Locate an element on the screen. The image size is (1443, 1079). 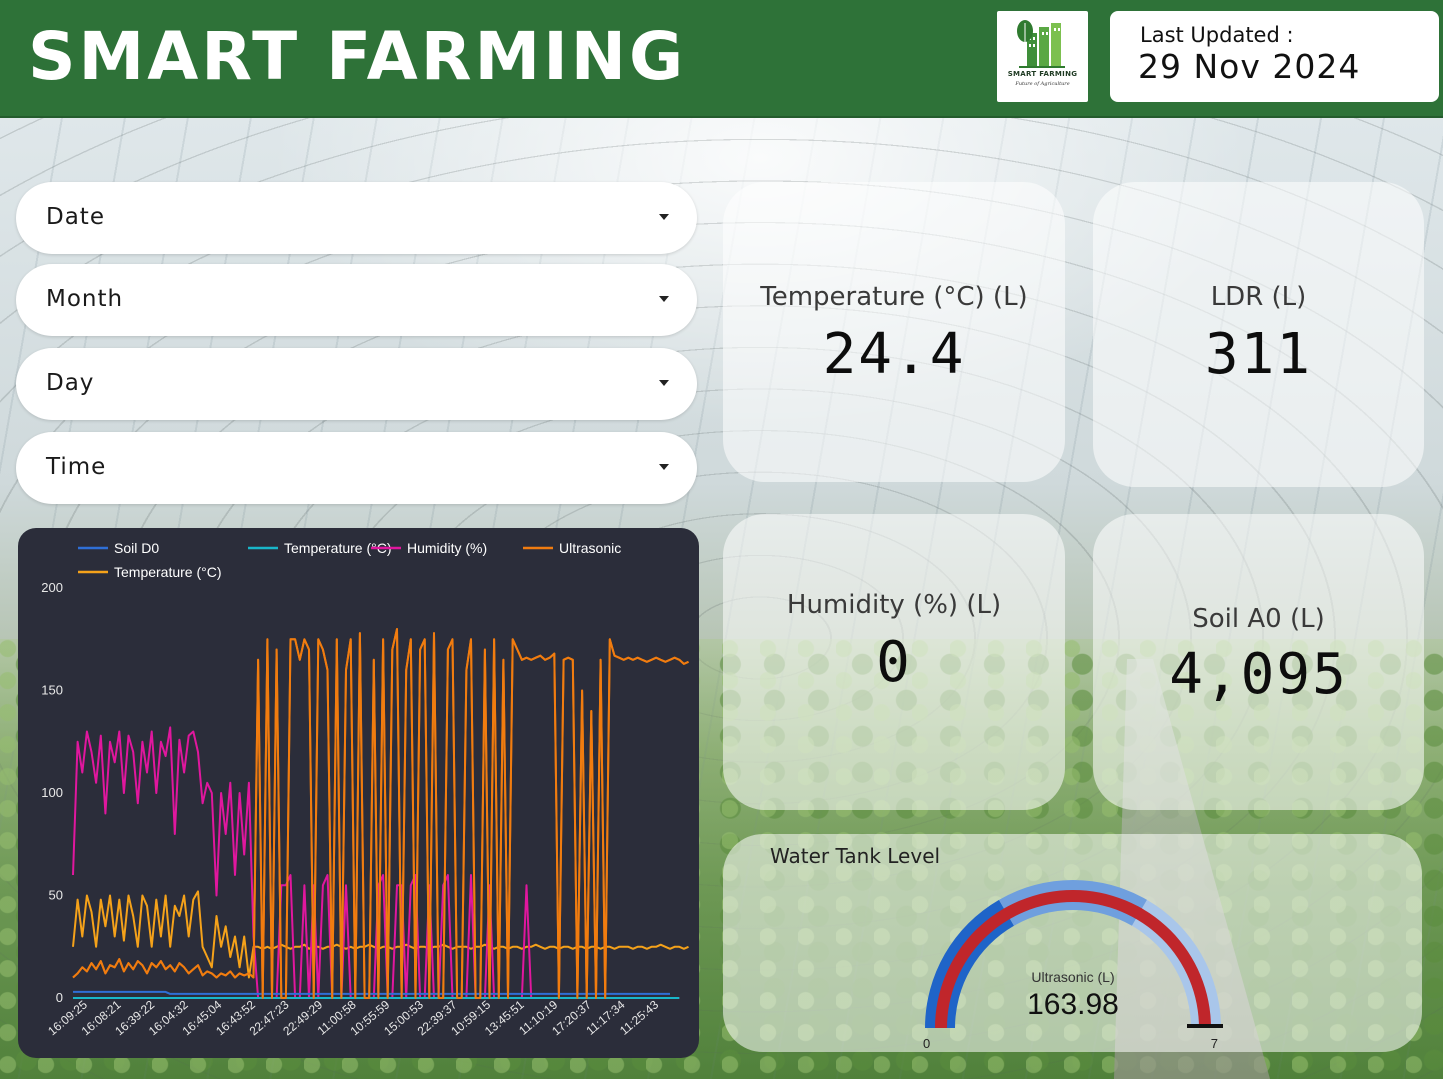
ldr-scorecard-value: 311 is located at coordinates (1258, 354).